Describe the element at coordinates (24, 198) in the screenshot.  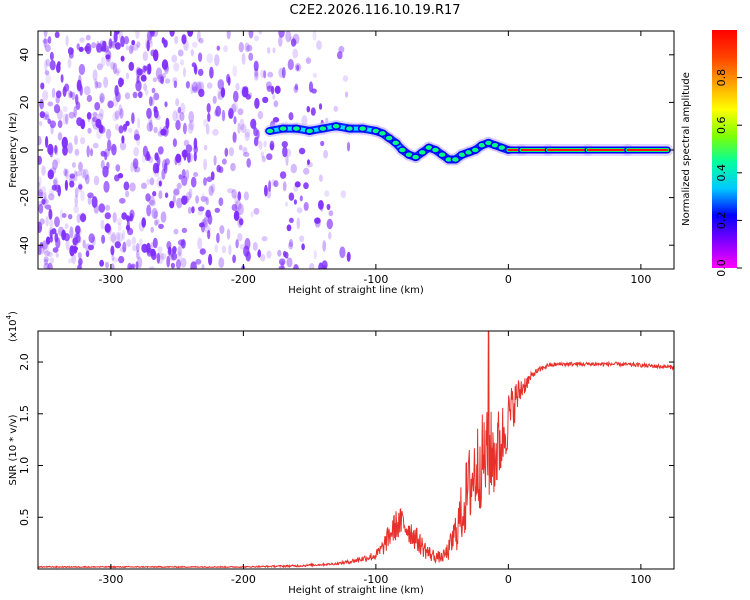
I see `spectrogram-y-tick-label: -20` at that location.